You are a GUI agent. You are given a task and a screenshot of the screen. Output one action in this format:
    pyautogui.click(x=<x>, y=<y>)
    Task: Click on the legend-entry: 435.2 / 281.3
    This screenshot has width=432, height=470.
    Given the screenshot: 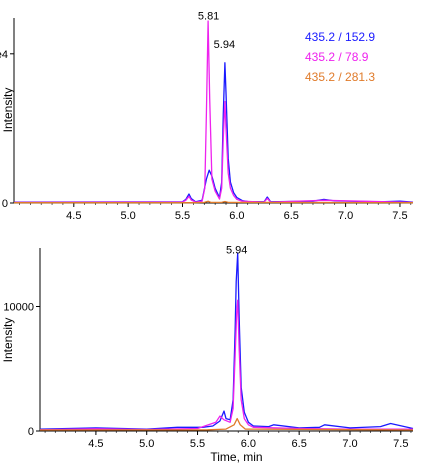 What is the action you would take?
    pyautogui.click(x=340, y=77)
    